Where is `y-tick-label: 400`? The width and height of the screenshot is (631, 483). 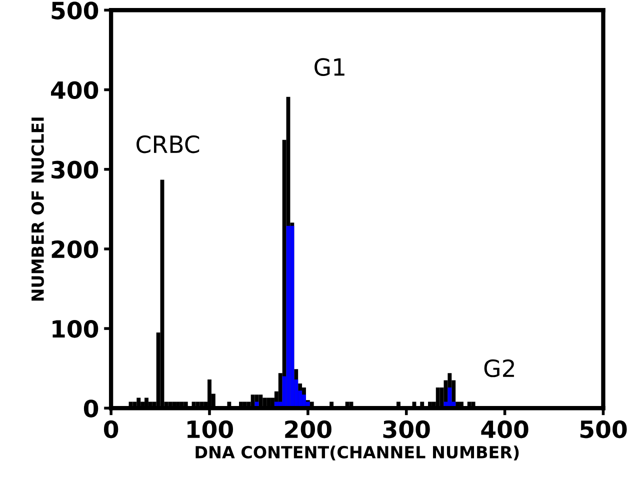
y-tick-label: 400 is located at coordinates (74, 90).